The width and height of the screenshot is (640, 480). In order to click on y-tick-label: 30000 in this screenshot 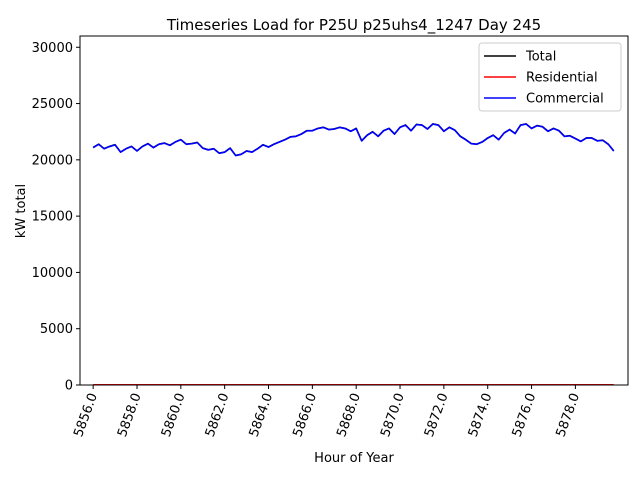, I will do `click(52, 48)`.